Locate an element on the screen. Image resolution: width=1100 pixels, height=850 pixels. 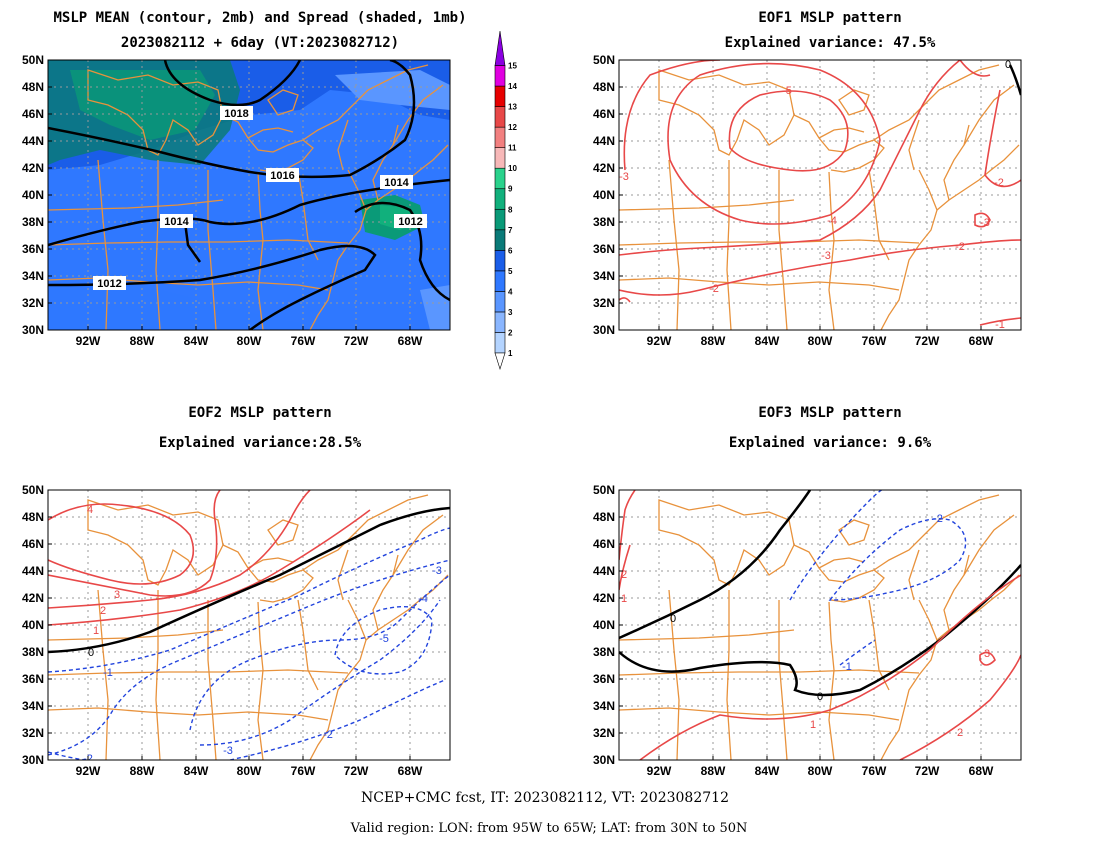
eof2-contour-label: 3 is located at coordinates (117, 595).